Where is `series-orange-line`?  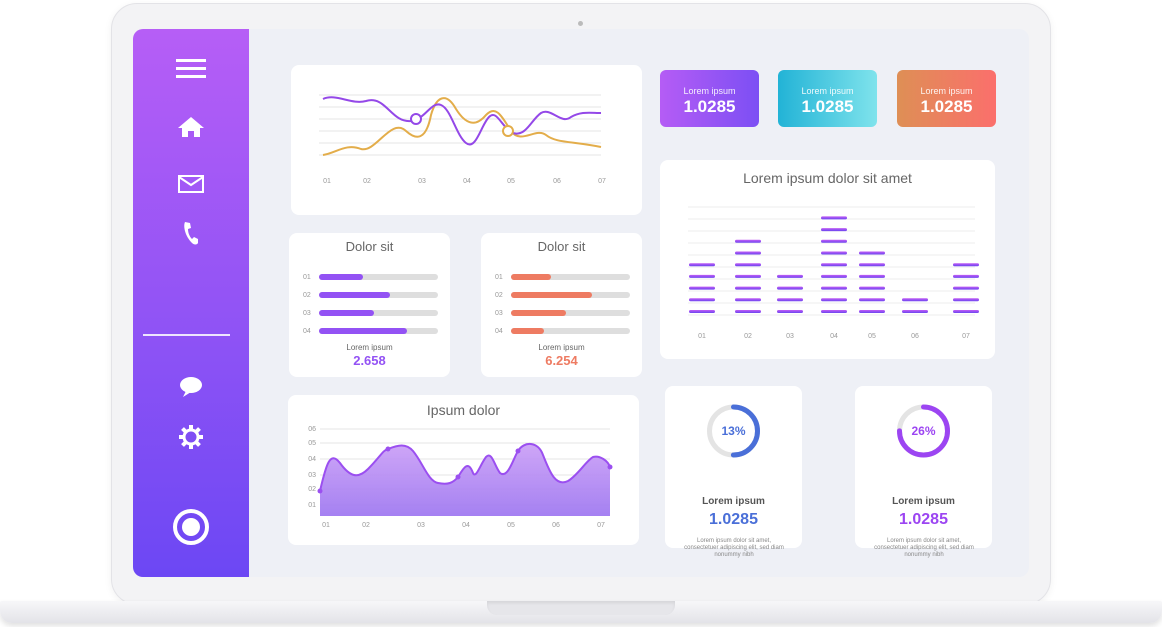
series-orange-line is located at coordinates (462, 126).